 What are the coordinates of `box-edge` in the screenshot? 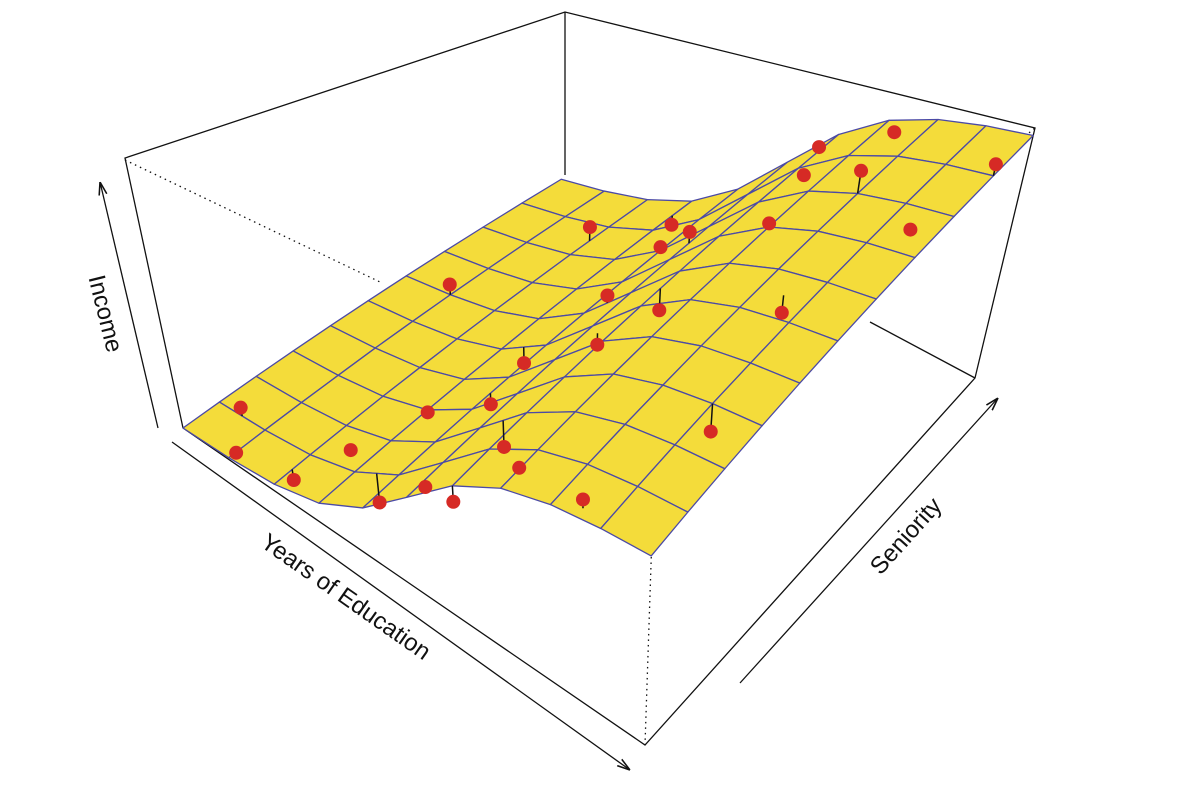 It's located at (922, 350).